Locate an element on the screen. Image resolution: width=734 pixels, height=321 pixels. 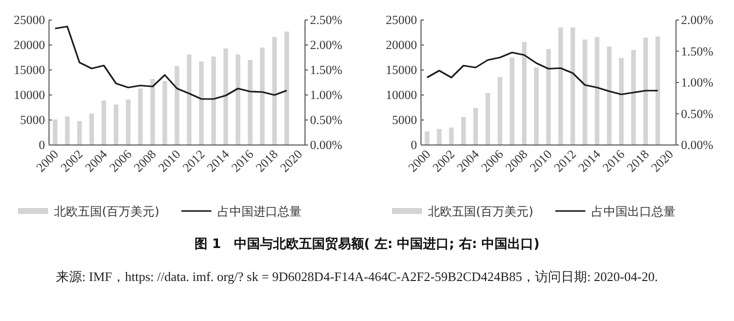
source-note: 来源: IMF，https: //data. imf. org/? sk = 9D6028D4-F14A-464C-A2F2-59B2CD424B85，访问日期: 2020-04-20. is located at coordinates (357, 277).